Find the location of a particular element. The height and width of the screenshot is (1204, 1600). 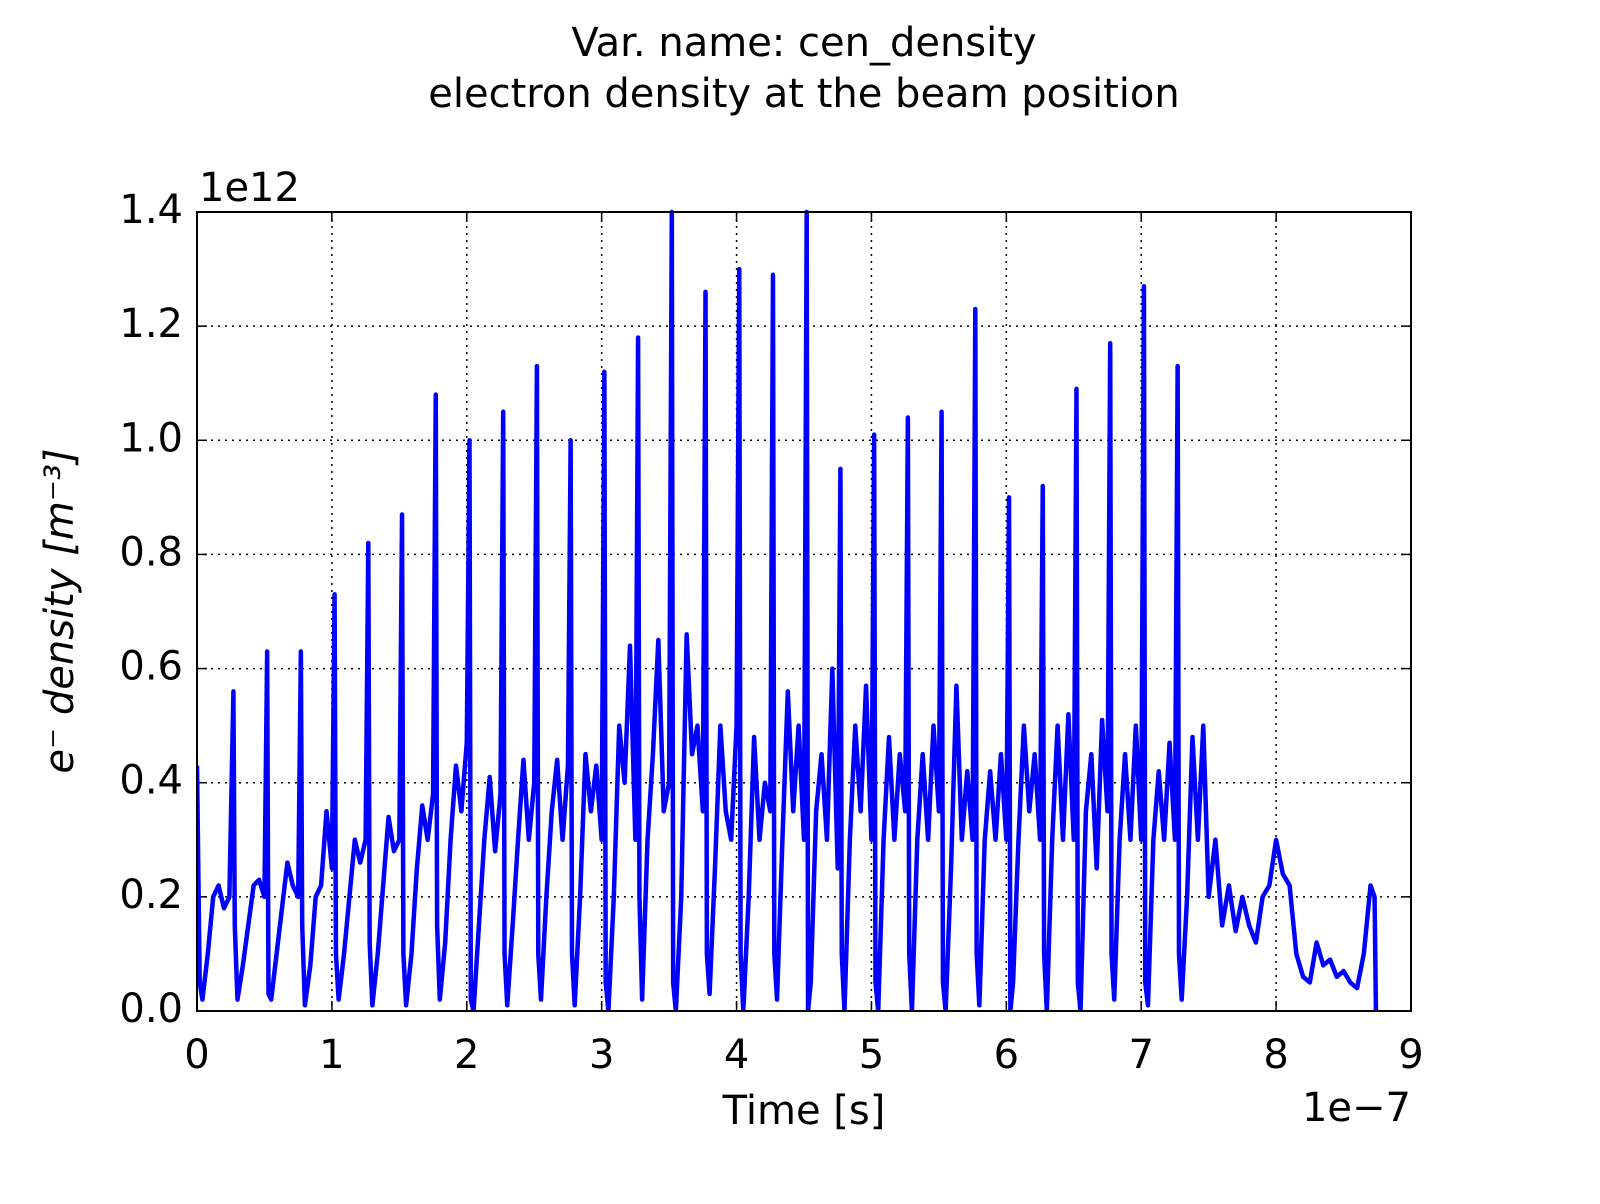

y-tick-label: 0.4 is located at coordinates (151, 781).